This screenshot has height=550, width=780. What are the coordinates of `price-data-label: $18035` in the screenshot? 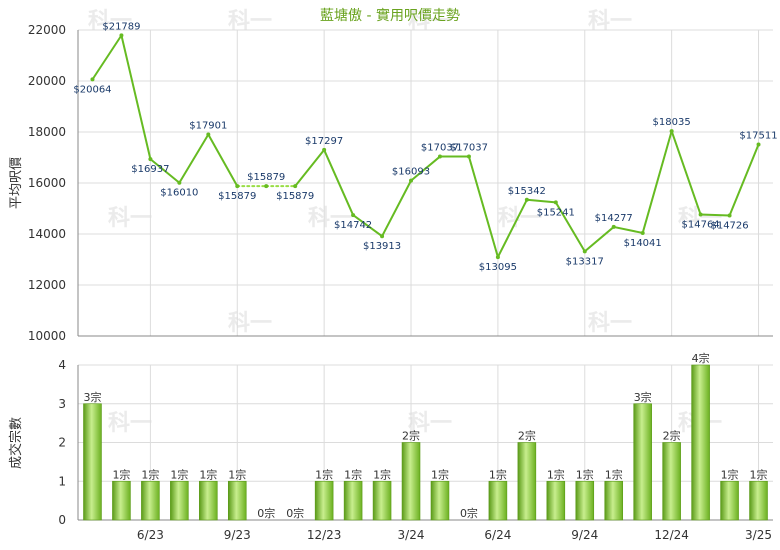 It's located at (672, 122).